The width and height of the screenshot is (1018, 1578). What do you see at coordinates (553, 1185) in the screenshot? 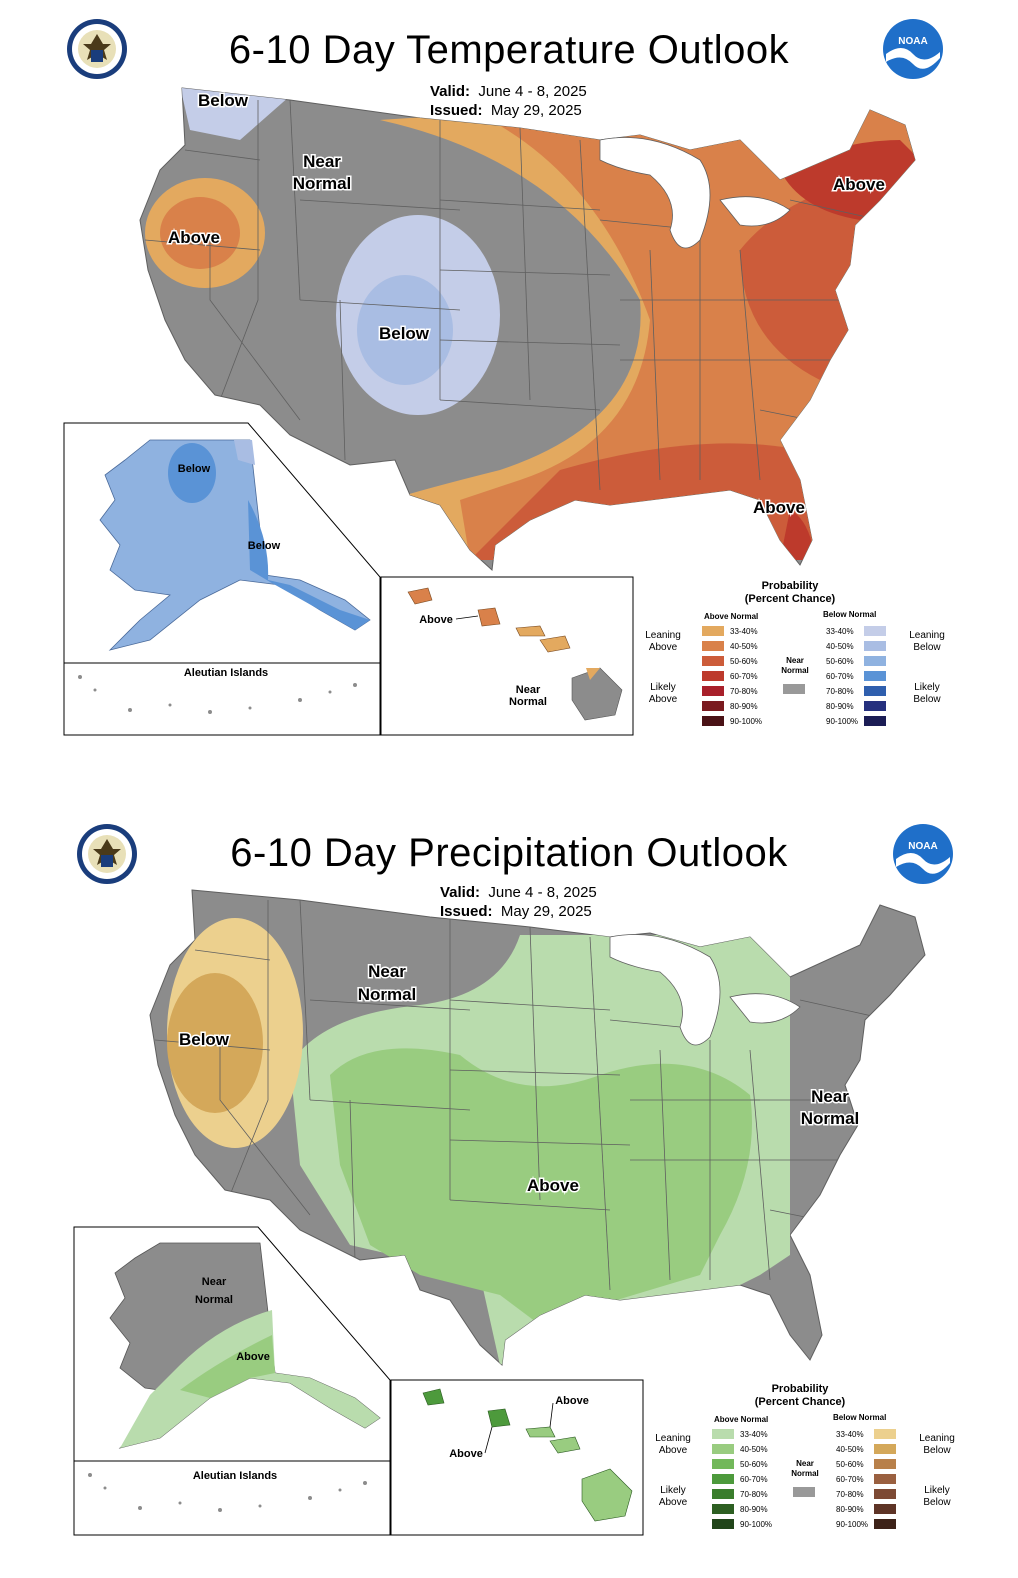
I see `map-label-above-central: Above` at bounding box center [553, 1185].